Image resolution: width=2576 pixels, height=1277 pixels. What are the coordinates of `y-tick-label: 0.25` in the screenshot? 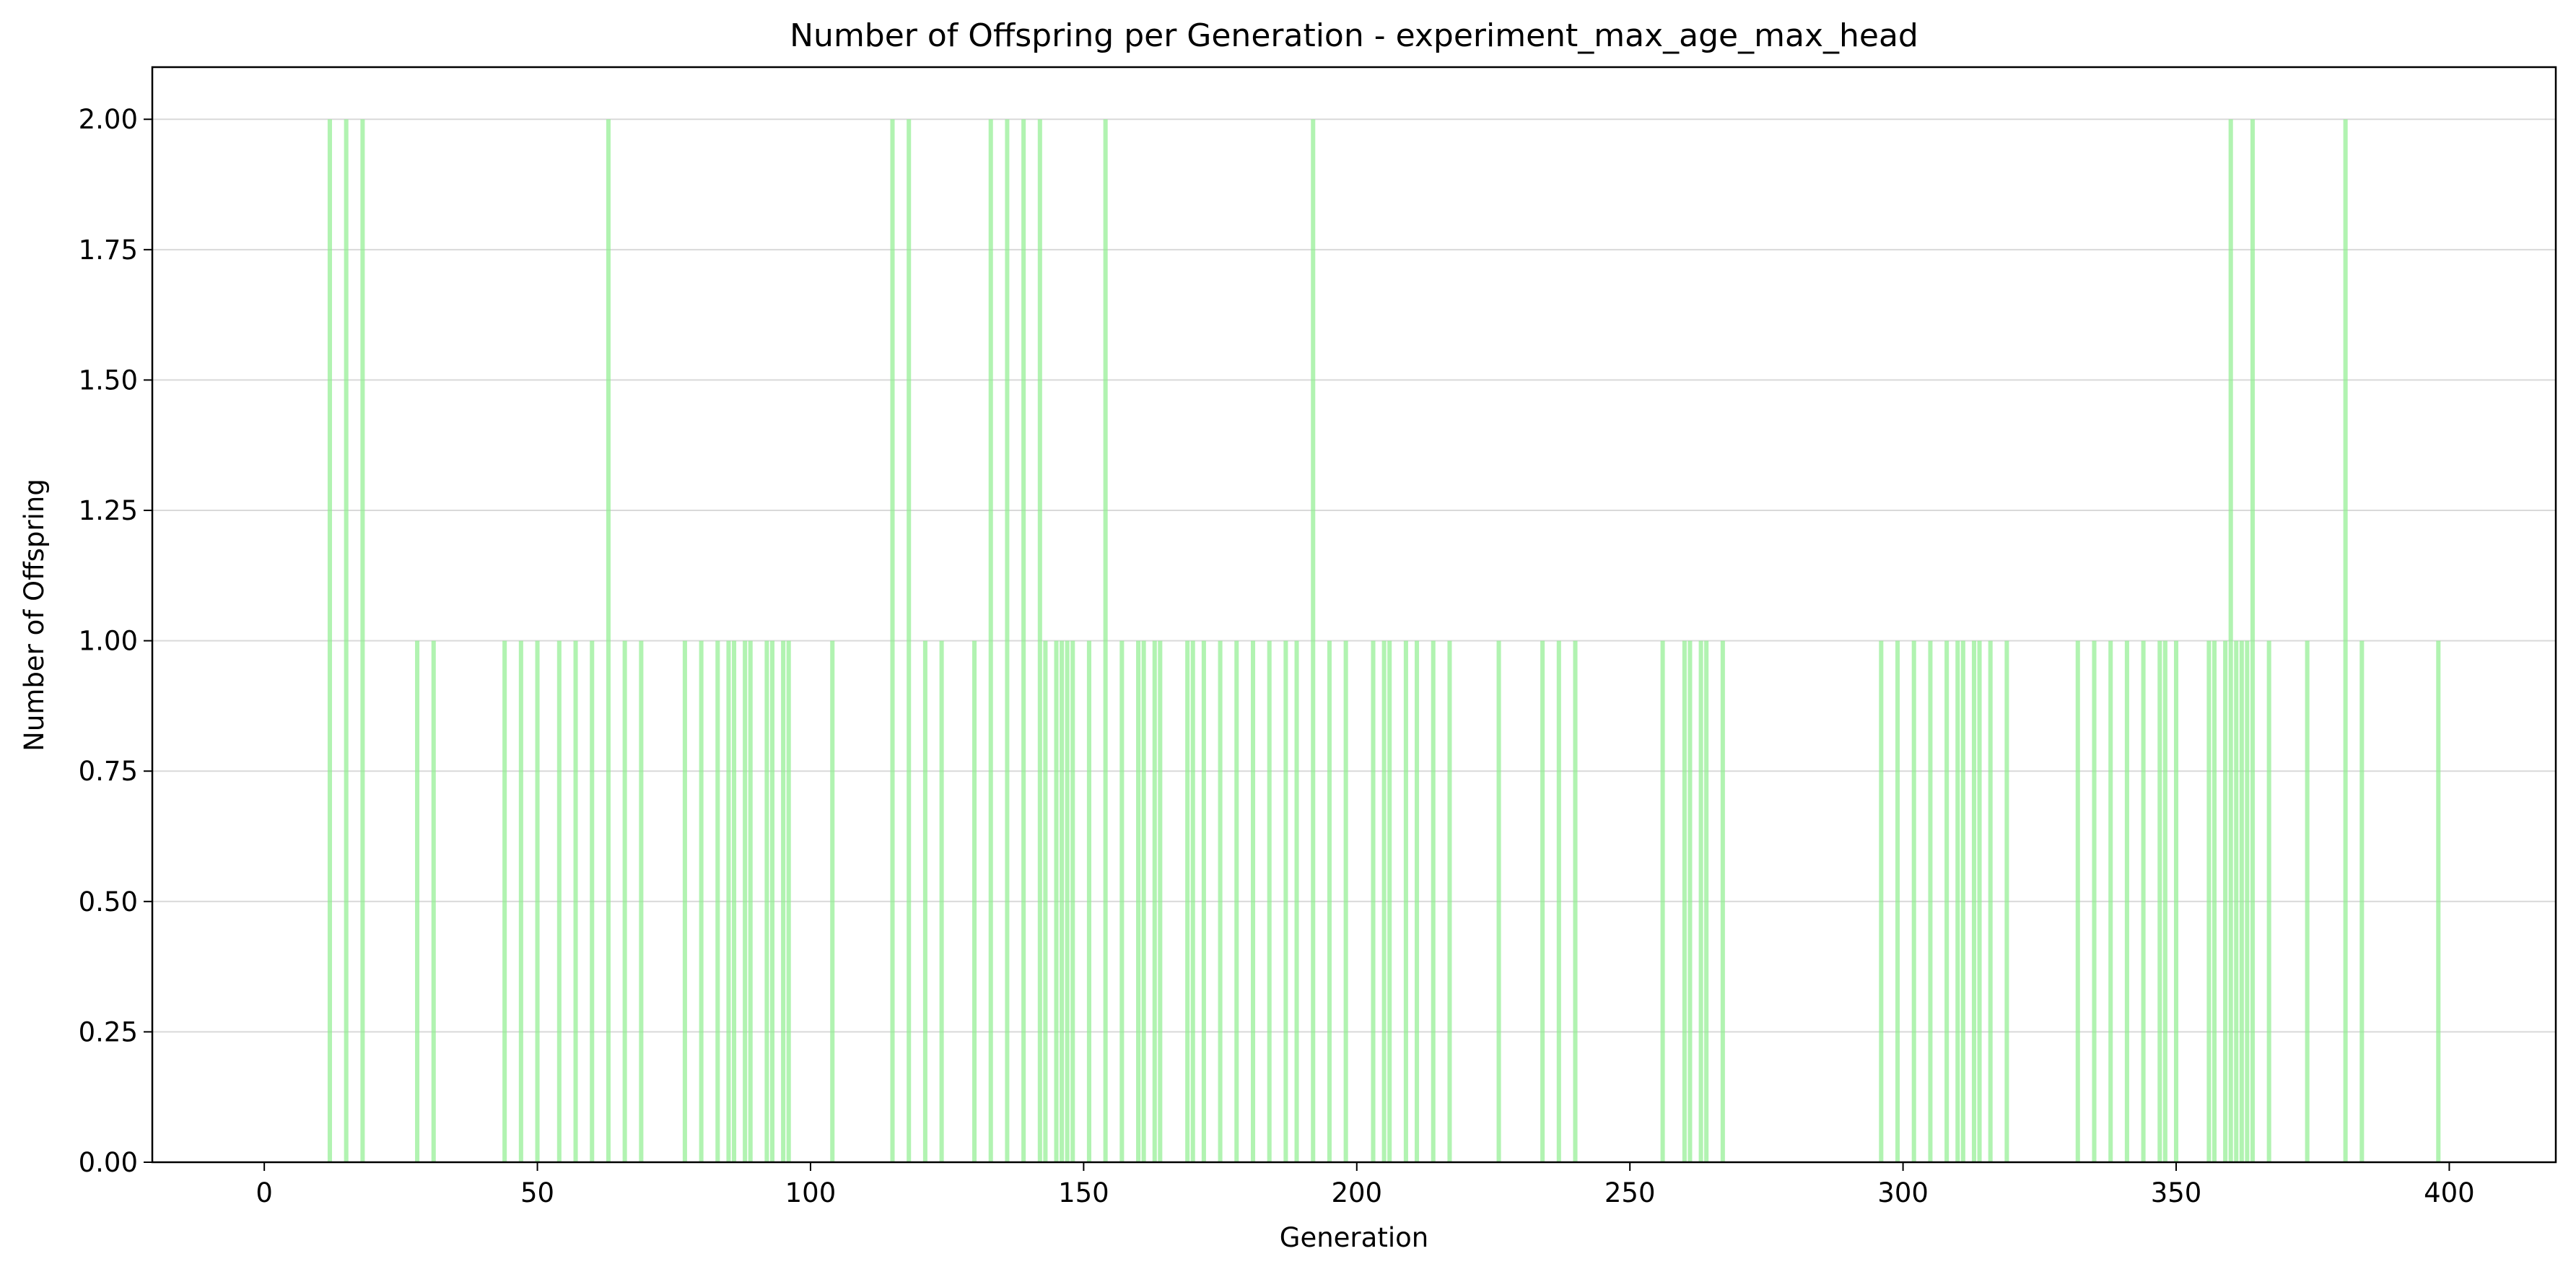 It's located at (108, 1031).